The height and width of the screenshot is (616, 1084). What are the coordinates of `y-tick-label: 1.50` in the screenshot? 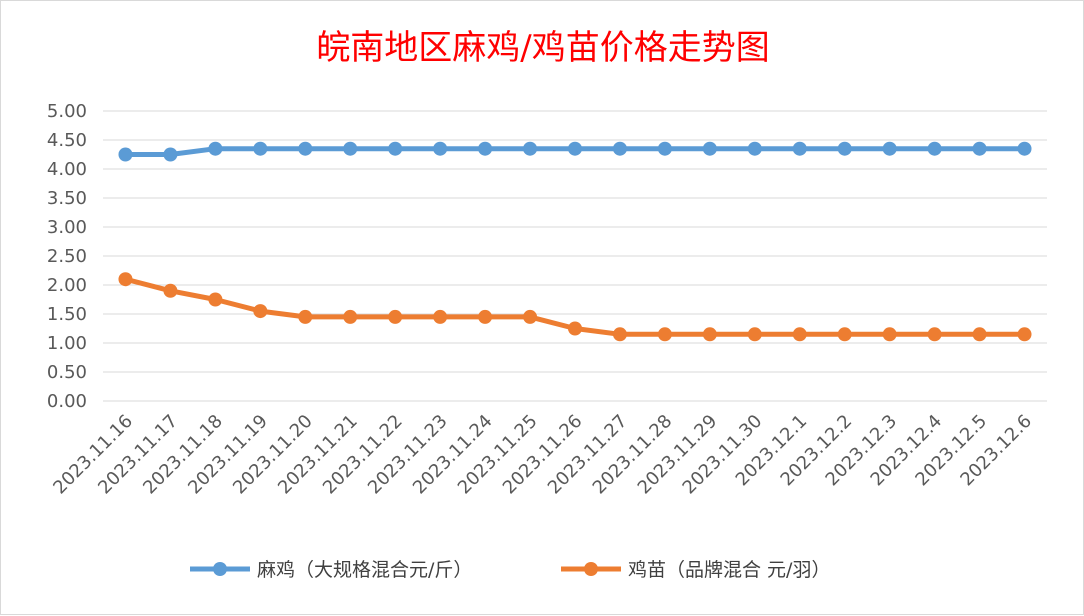 It's located at (67, 314).